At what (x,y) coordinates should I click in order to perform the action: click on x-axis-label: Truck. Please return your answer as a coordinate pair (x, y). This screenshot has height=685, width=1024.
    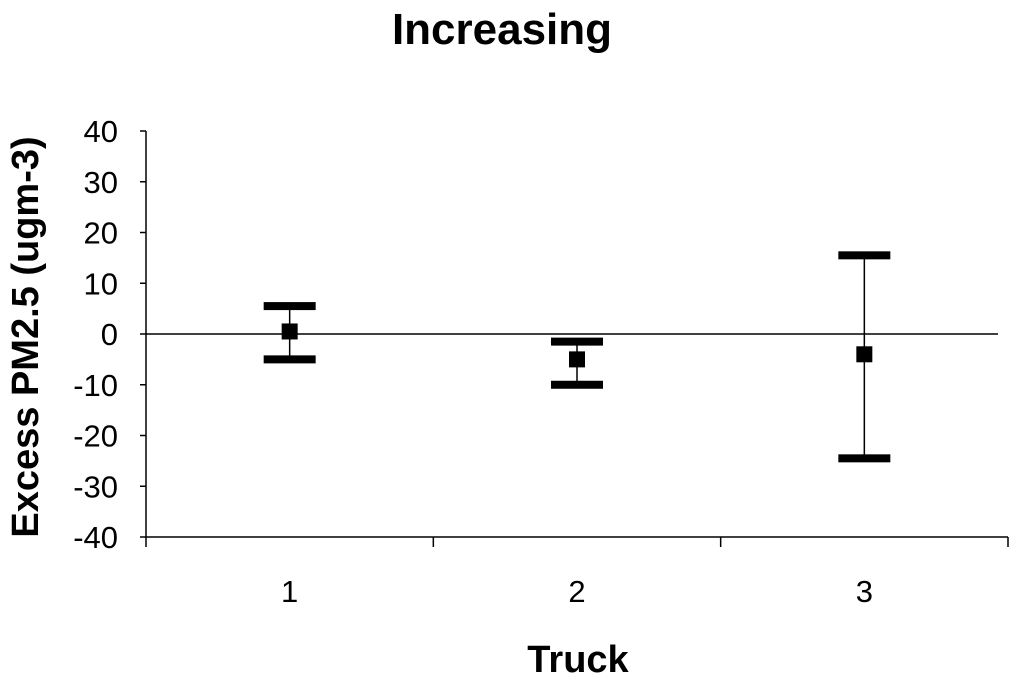
    Looking at the image, I should click on (578, 660).